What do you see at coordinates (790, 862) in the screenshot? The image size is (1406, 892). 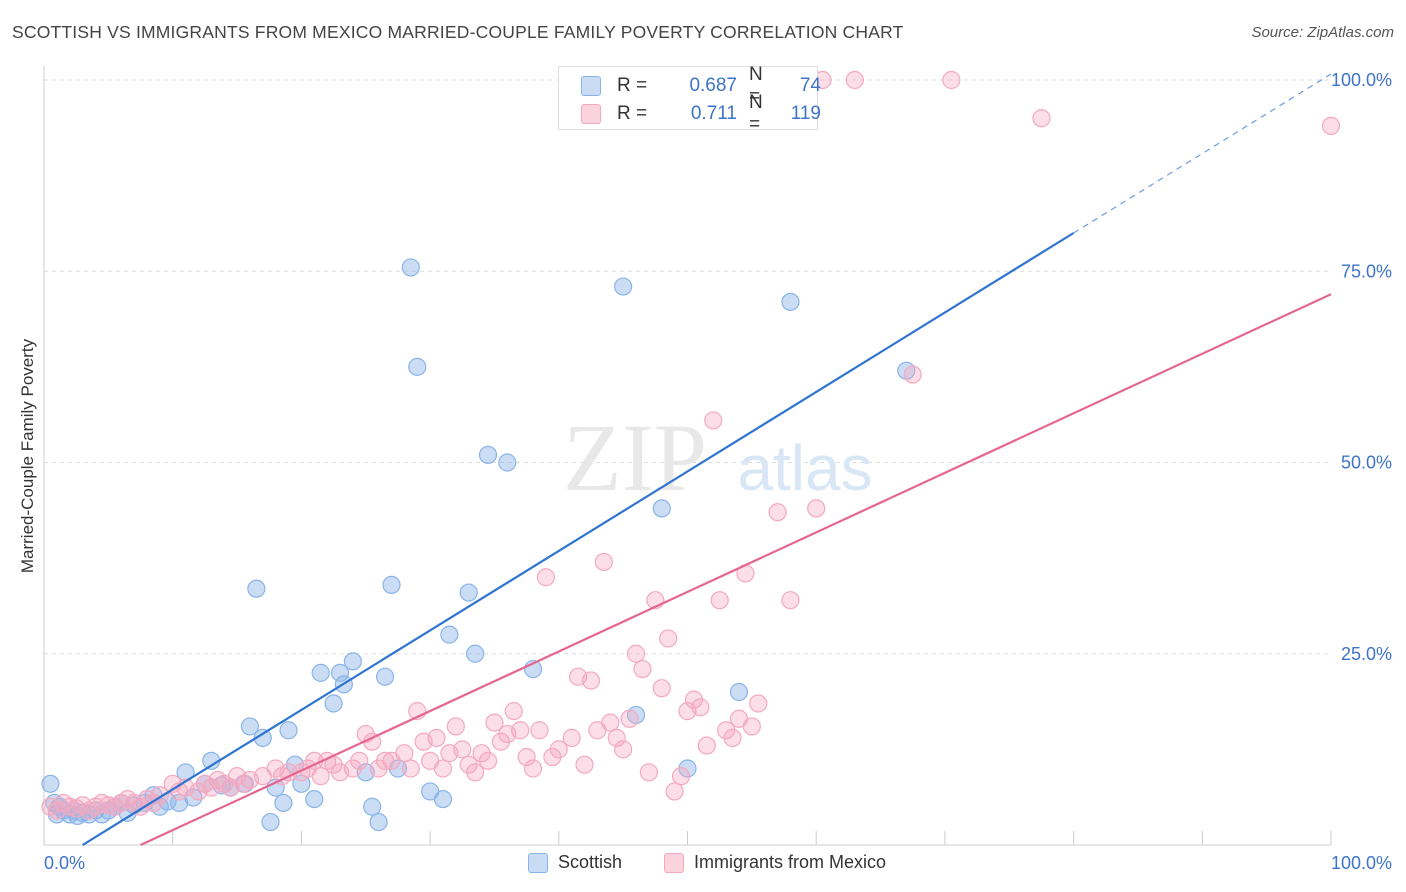 I see `legend-label-mexico: Immigrants from Mexico` at bounding box center [790, 862].